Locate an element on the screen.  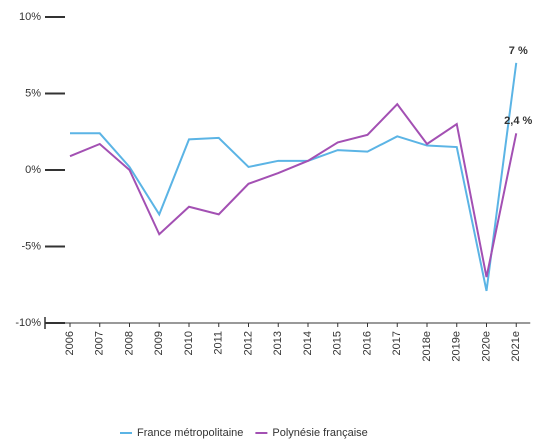
x-tick-label: 2016 is located at coordinates (367, 343).